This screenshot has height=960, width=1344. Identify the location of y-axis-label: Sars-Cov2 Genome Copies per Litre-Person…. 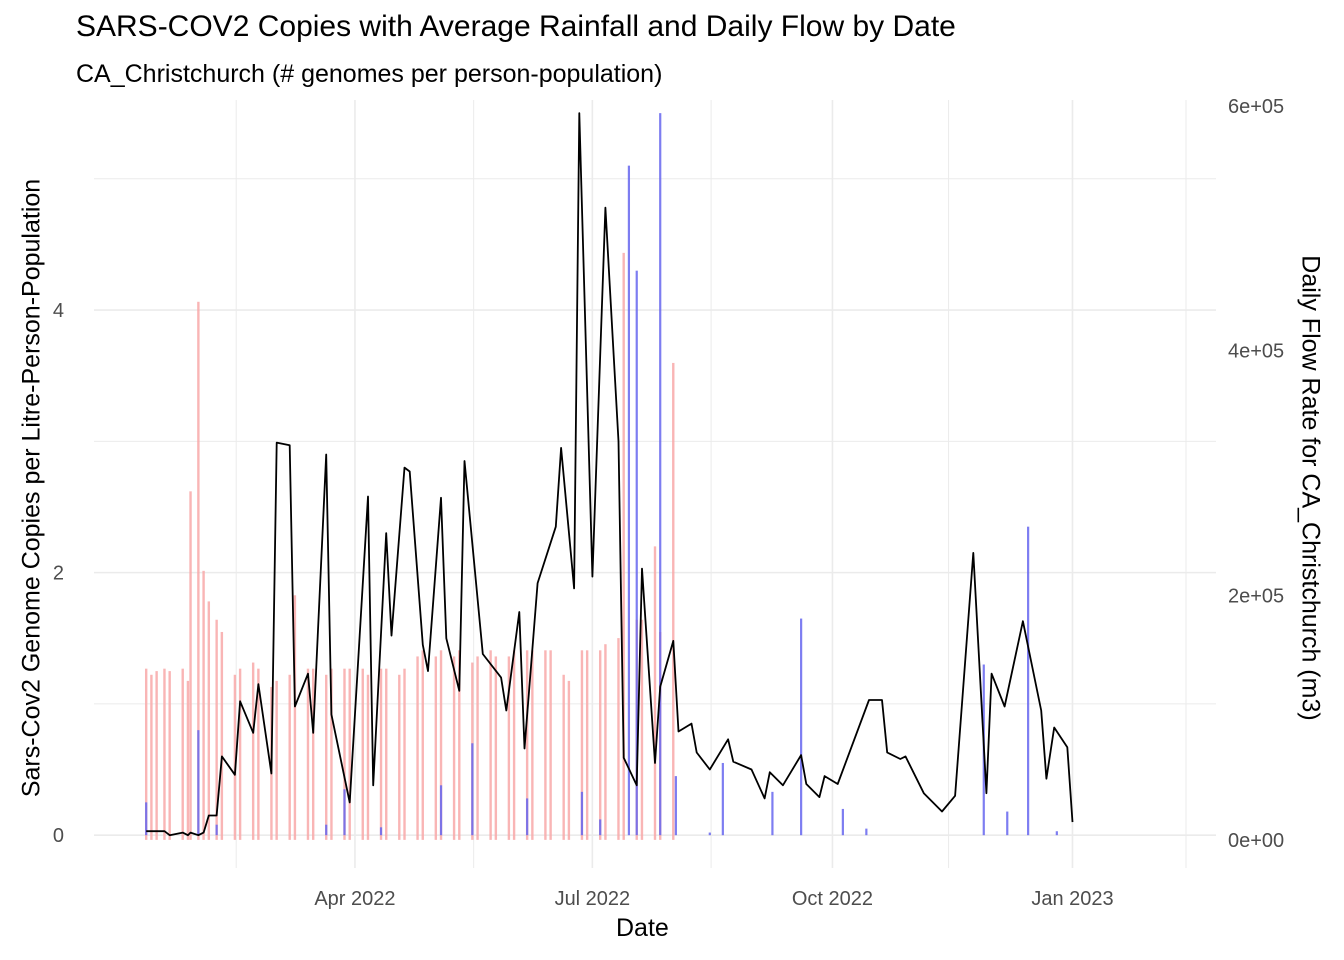
(31, 488).